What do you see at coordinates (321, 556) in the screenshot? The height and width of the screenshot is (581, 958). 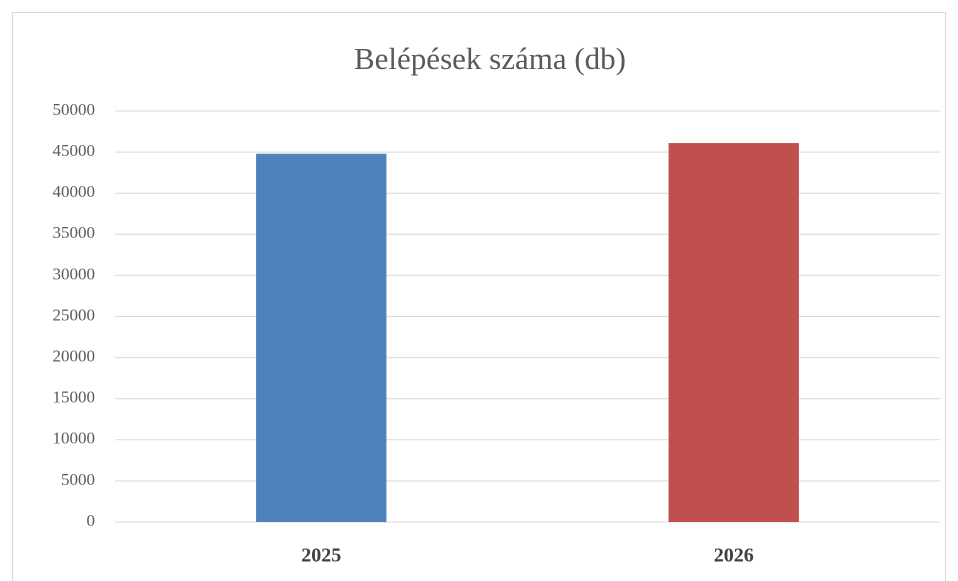 I see `x-tick-label: 2025` at bounding box center [321, 556].